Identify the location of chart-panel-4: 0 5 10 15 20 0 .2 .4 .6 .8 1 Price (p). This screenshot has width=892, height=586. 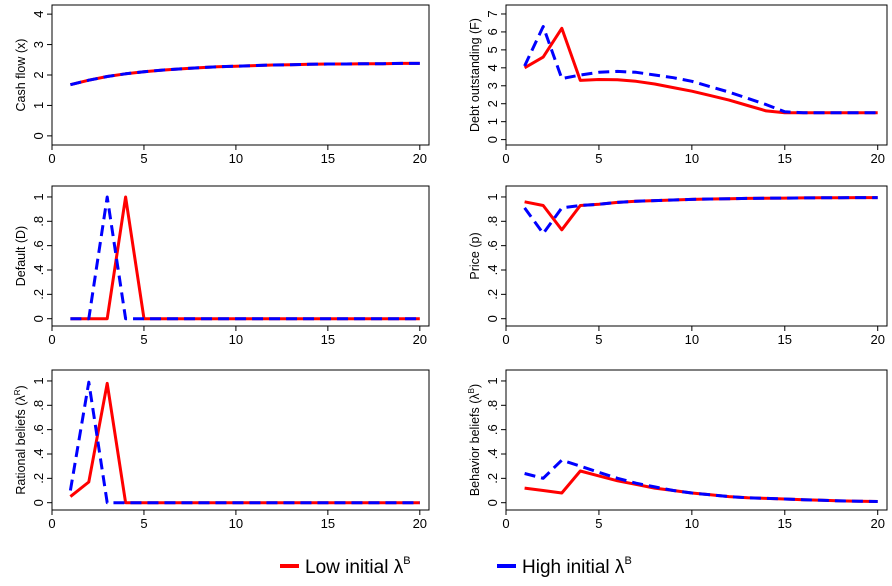
(678, 266).